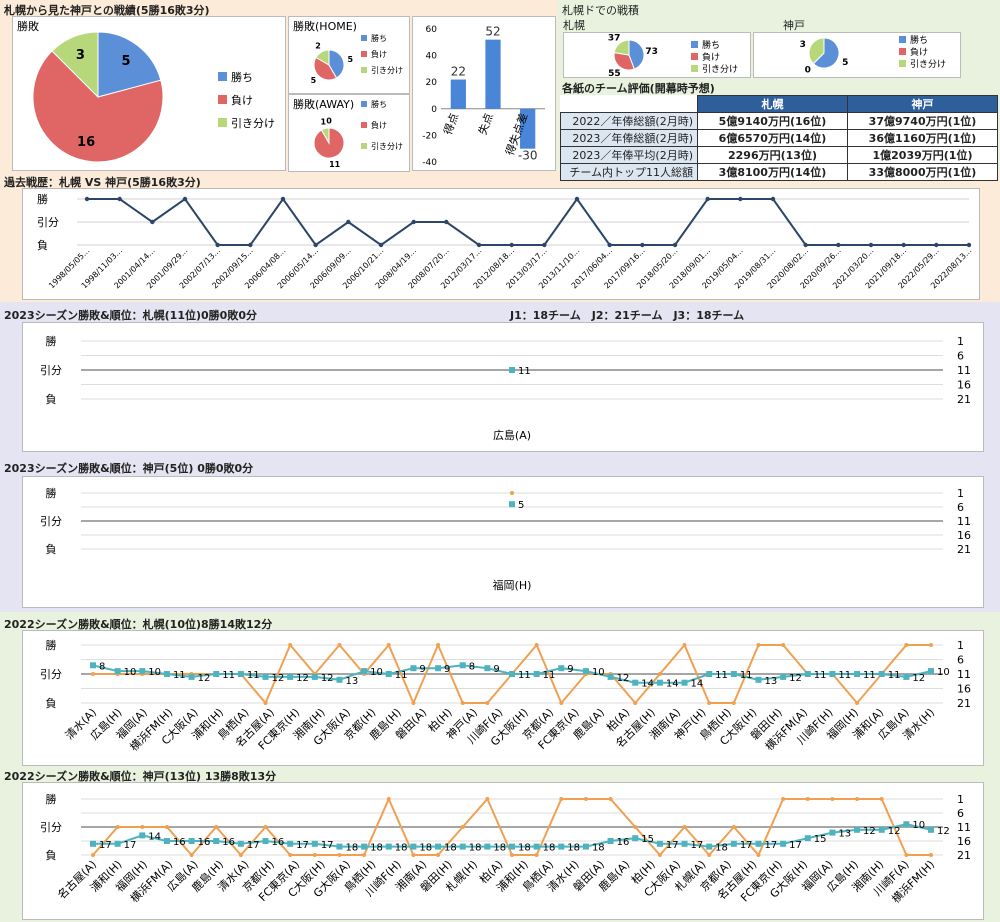  I want to click on rank-axis-label: 11, so click(964, 674).